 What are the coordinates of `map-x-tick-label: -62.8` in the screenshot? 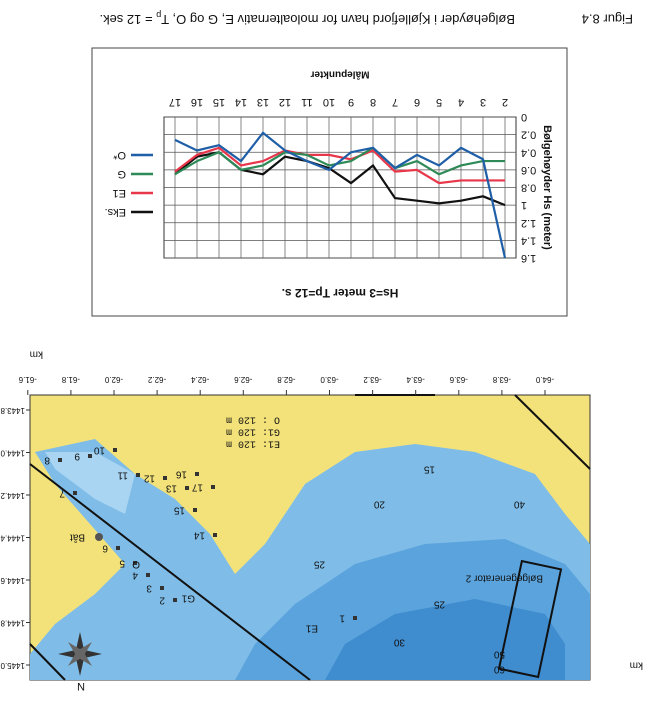 It's located at (286, 379).